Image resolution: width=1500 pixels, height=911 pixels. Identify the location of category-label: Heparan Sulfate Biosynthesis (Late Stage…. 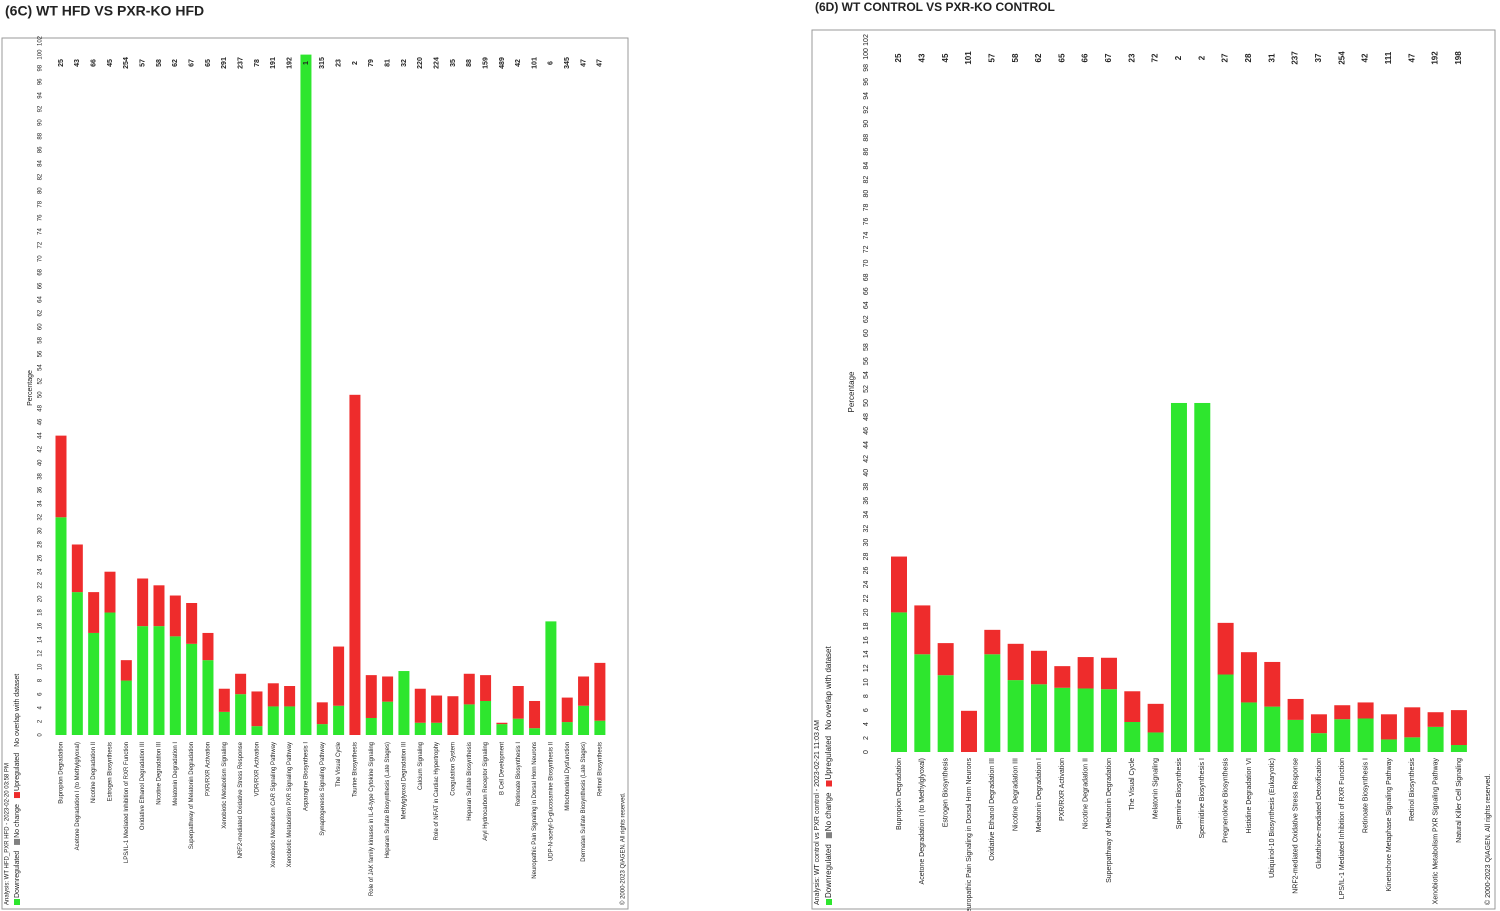
(388, 800).